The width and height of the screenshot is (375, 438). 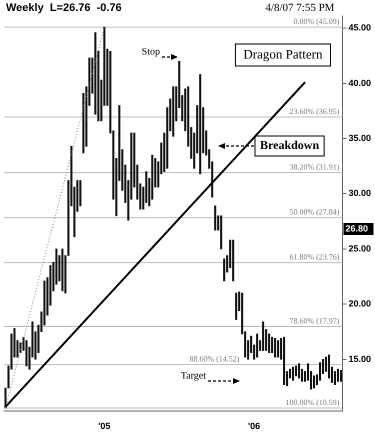 I want to click on chart-subtitle: 4/8/07 7:55 PM, so click(x=300, y=8).